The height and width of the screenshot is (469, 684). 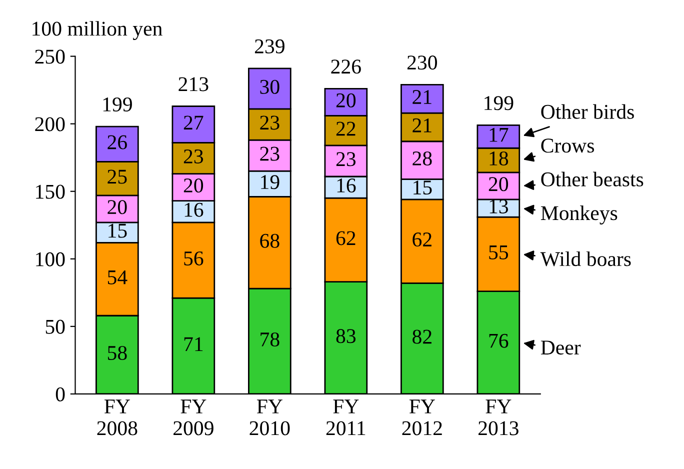 I want to click on series-label: Wild boars, so click(x=585, y=258).